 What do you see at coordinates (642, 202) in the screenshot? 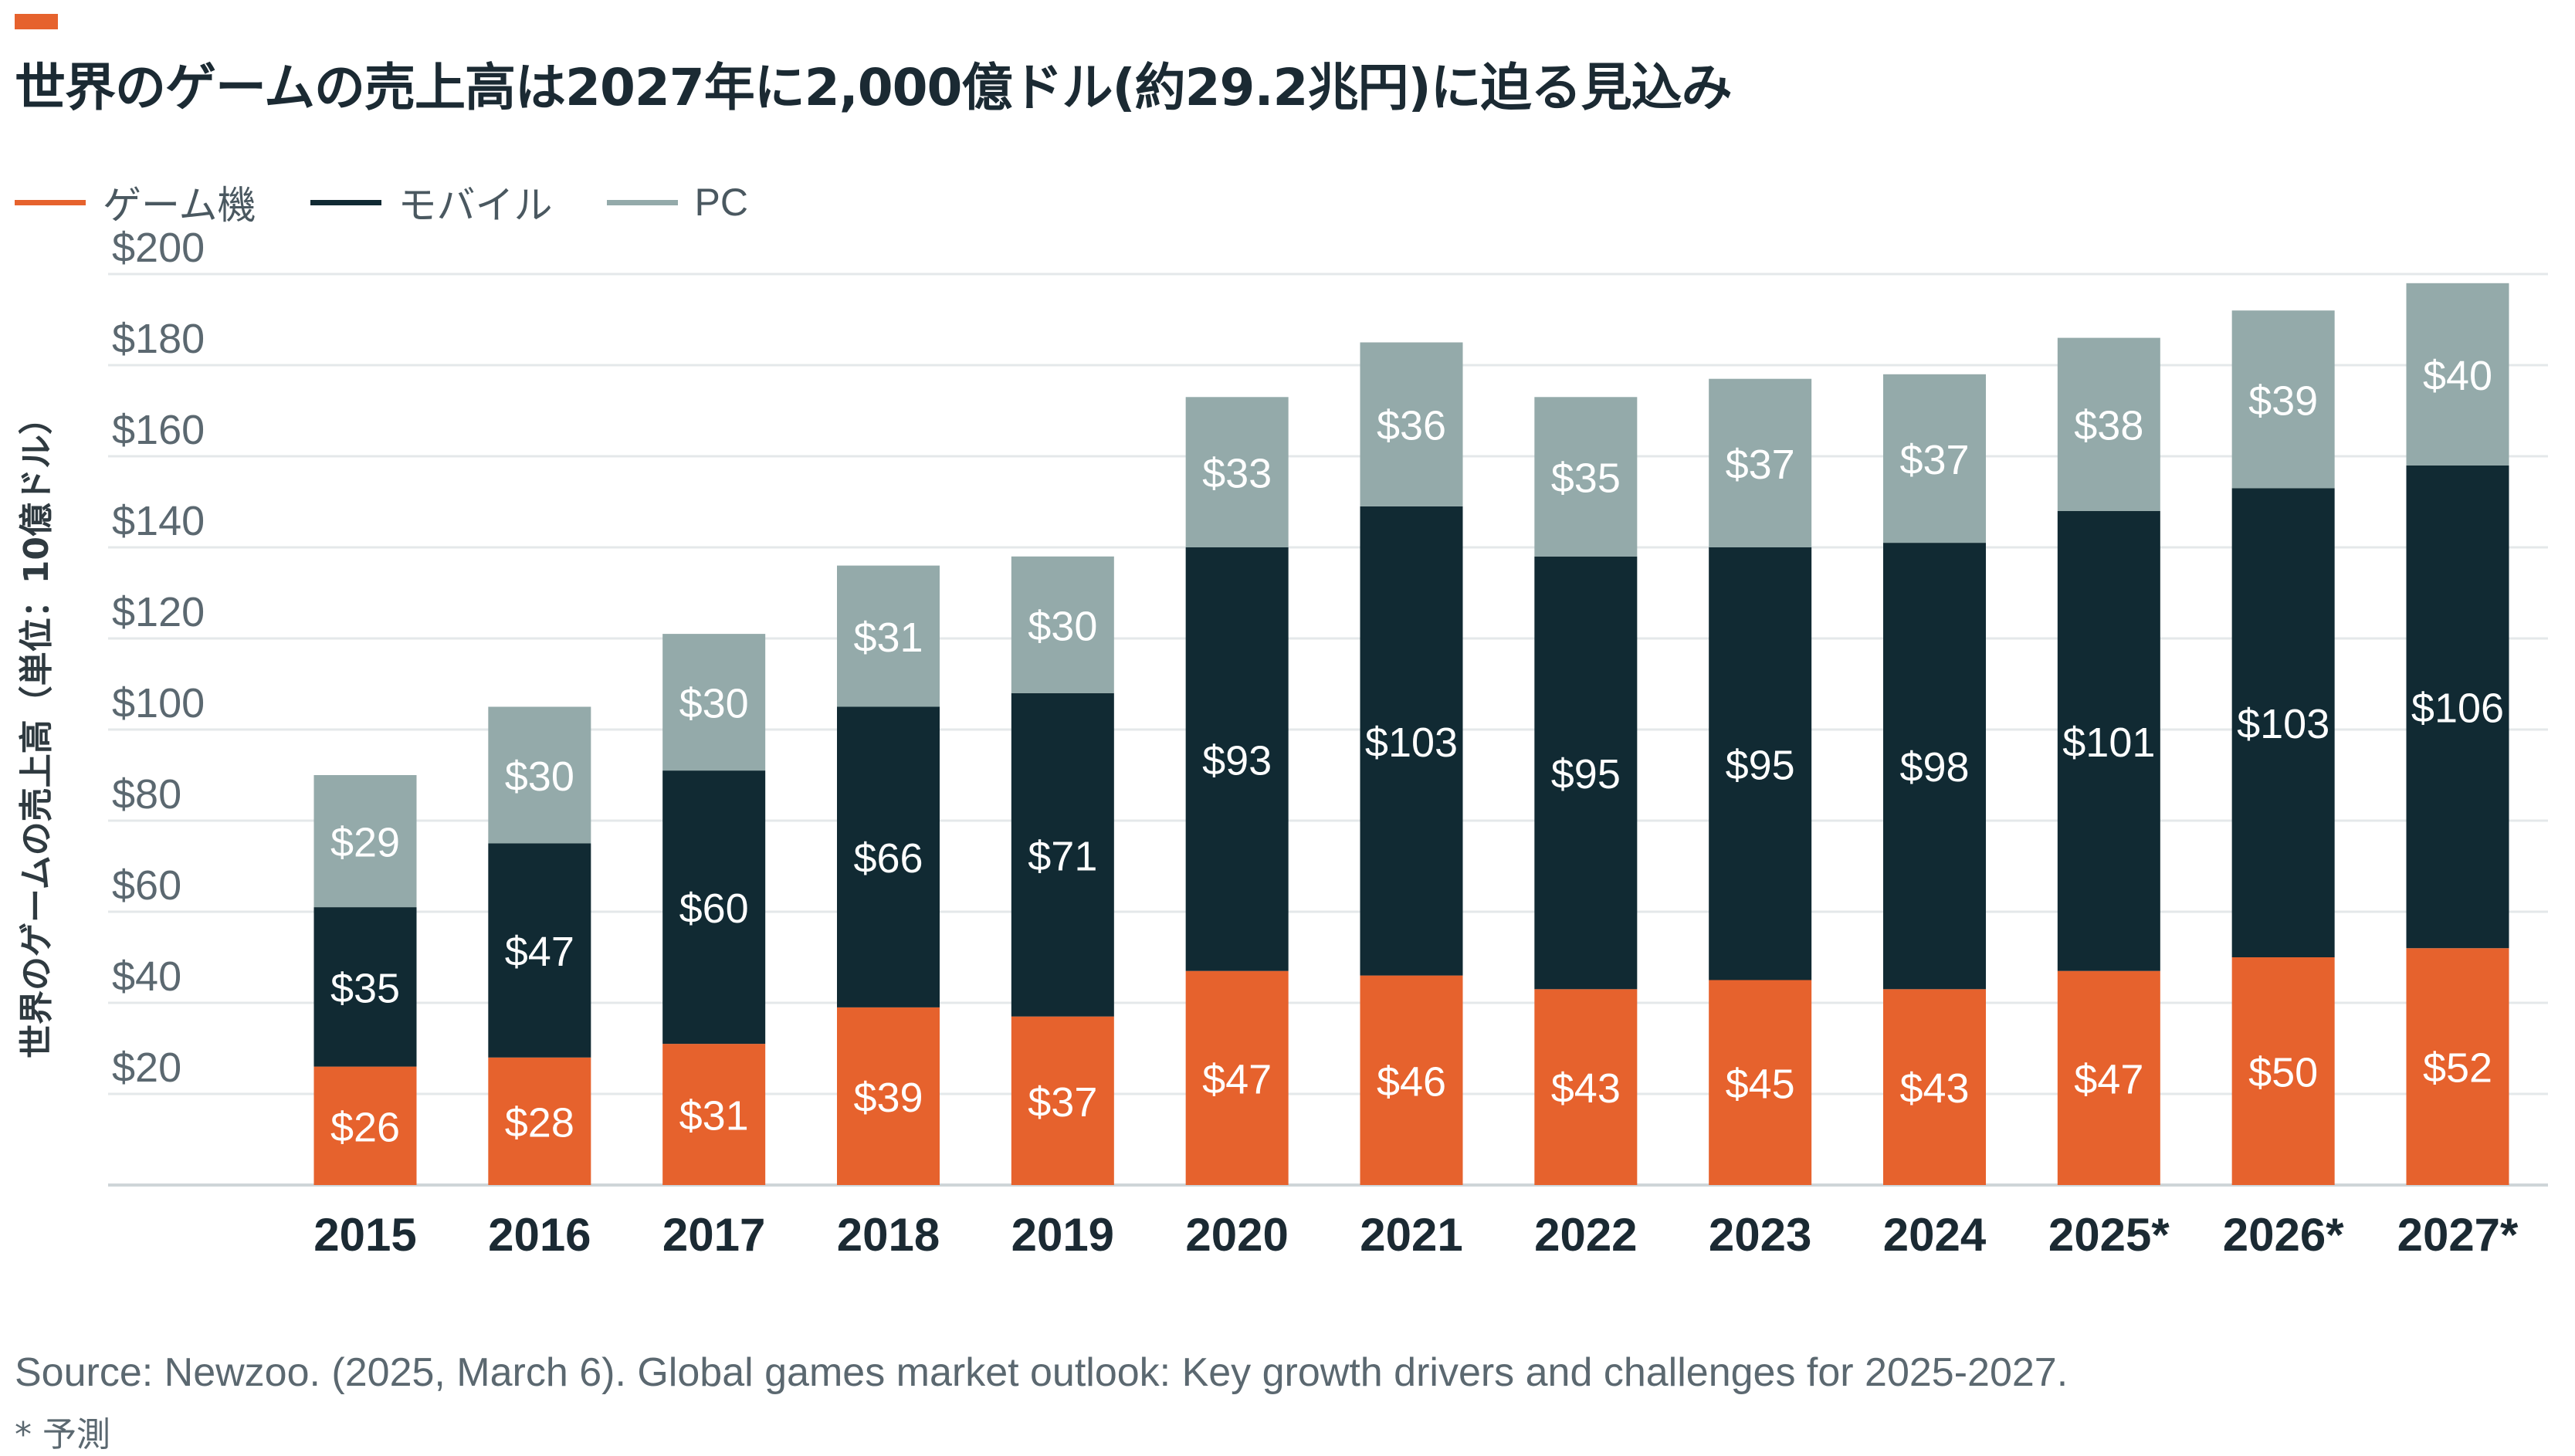
I see `legend-swatch-pc` at bounding box center [642, 202].